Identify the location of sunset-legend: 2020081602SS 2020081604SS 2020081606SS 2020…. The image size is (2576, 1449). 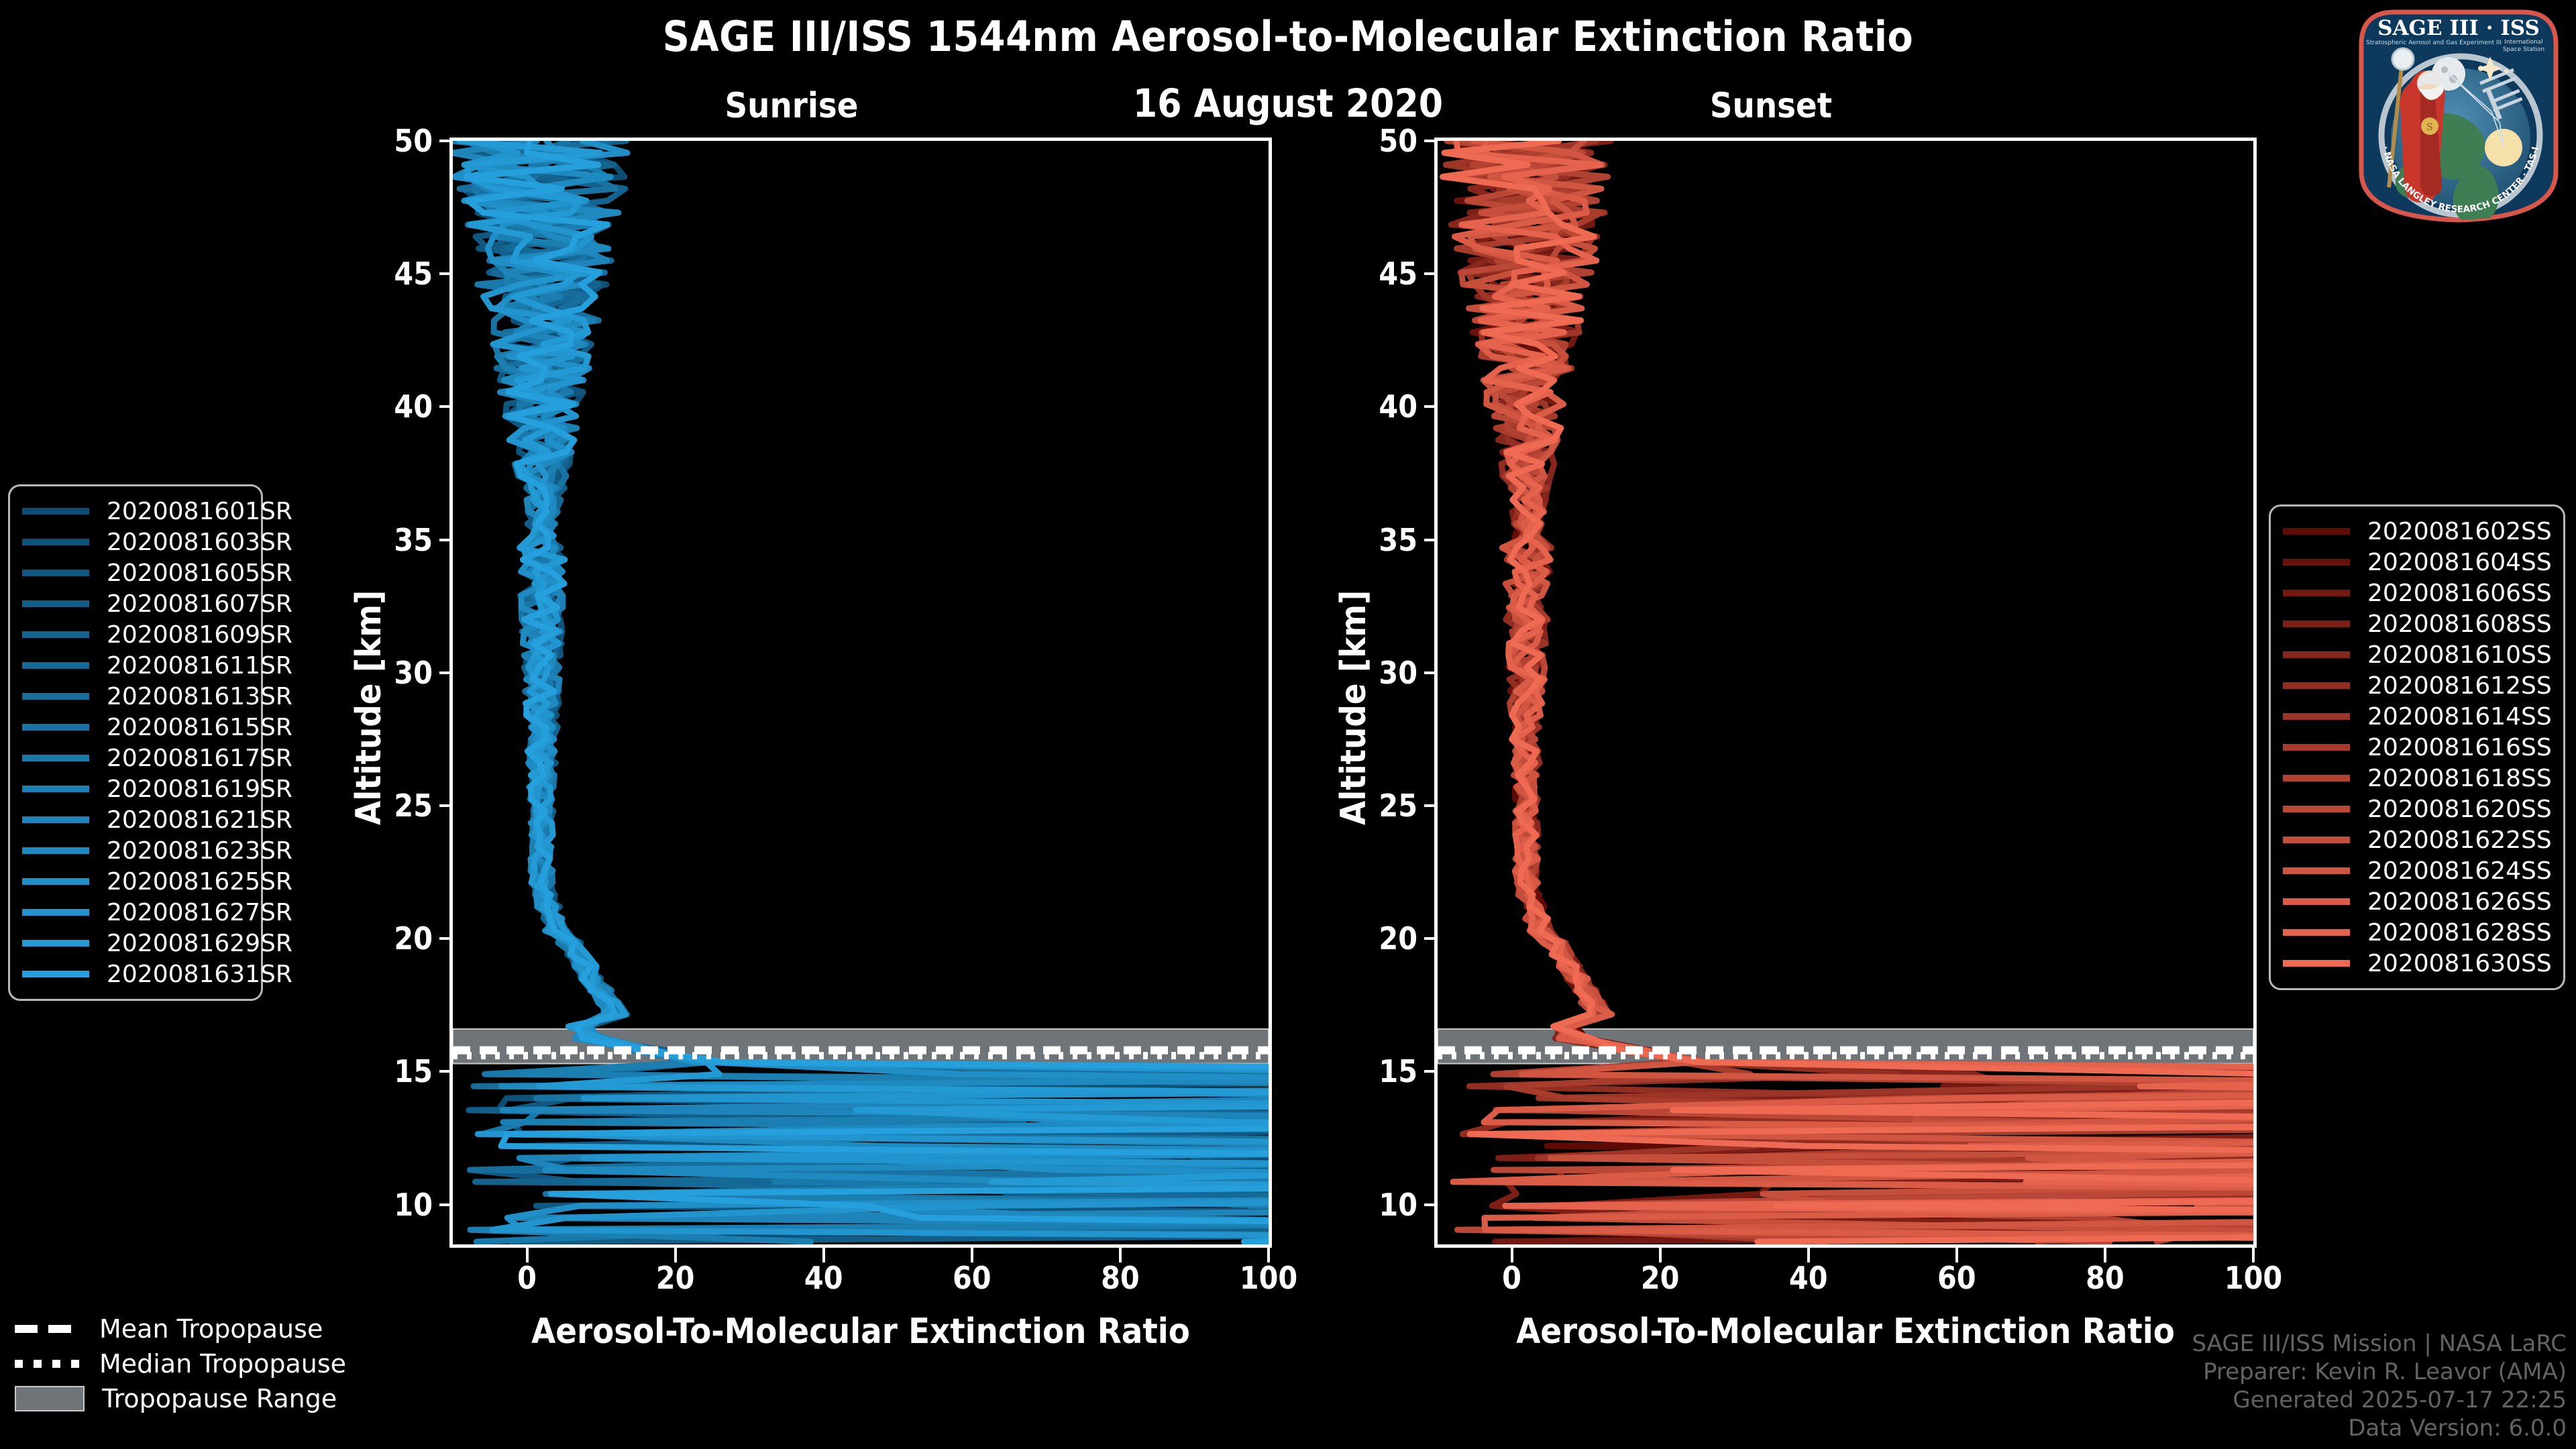
(2417, 747).